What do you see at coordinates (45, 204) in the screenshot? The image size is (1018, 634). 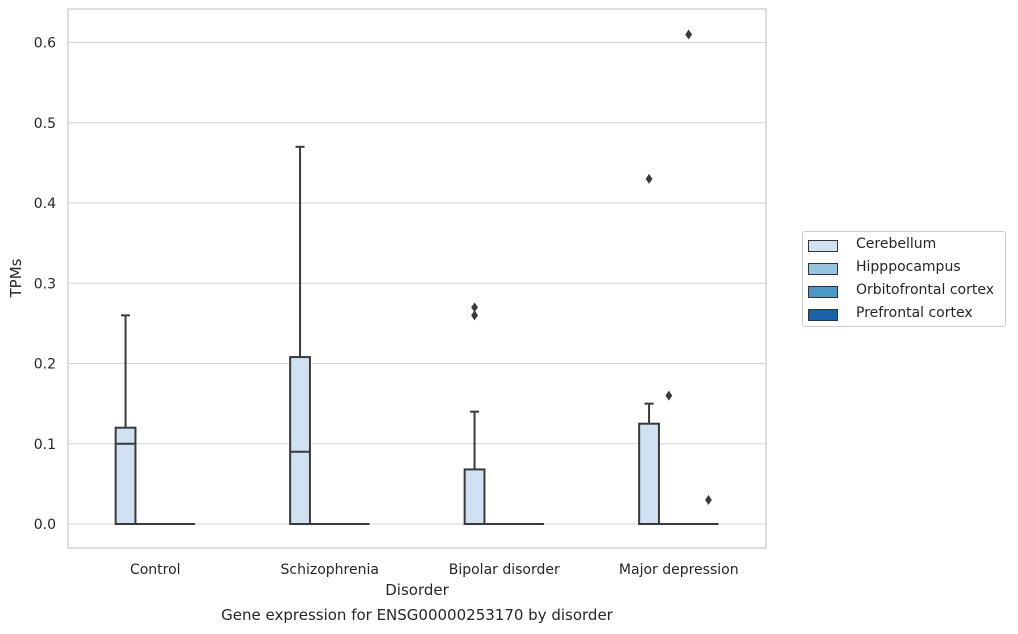 I see `y-tick-label: 0.4` at bounding box center [45, 204].